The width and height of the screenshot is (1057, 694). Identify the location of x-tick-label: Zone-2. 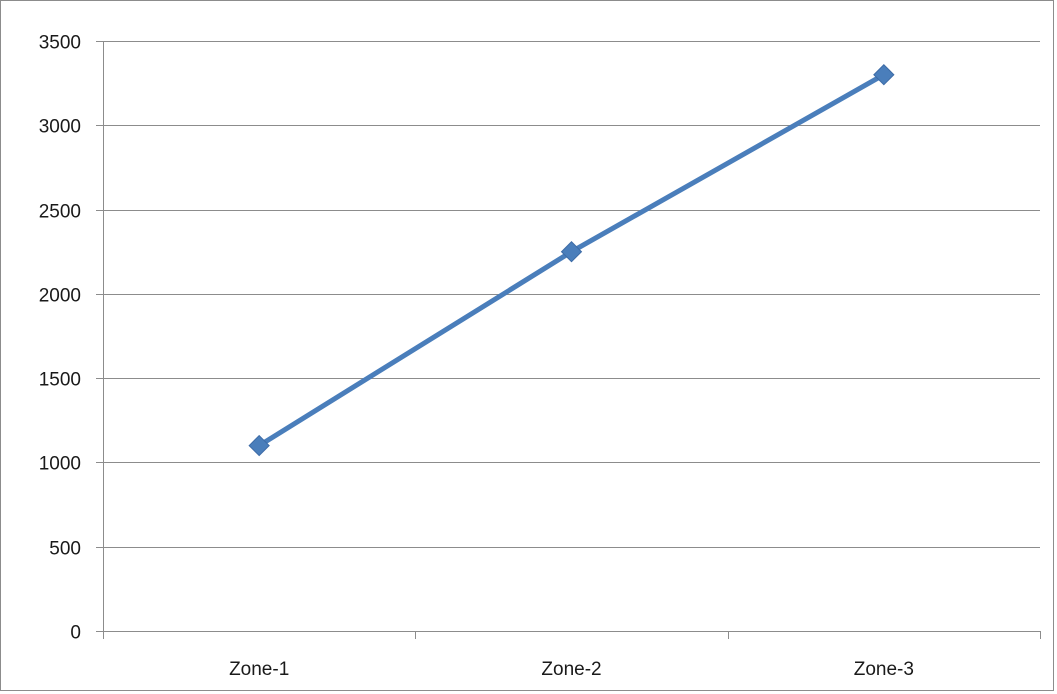
(571, 669).